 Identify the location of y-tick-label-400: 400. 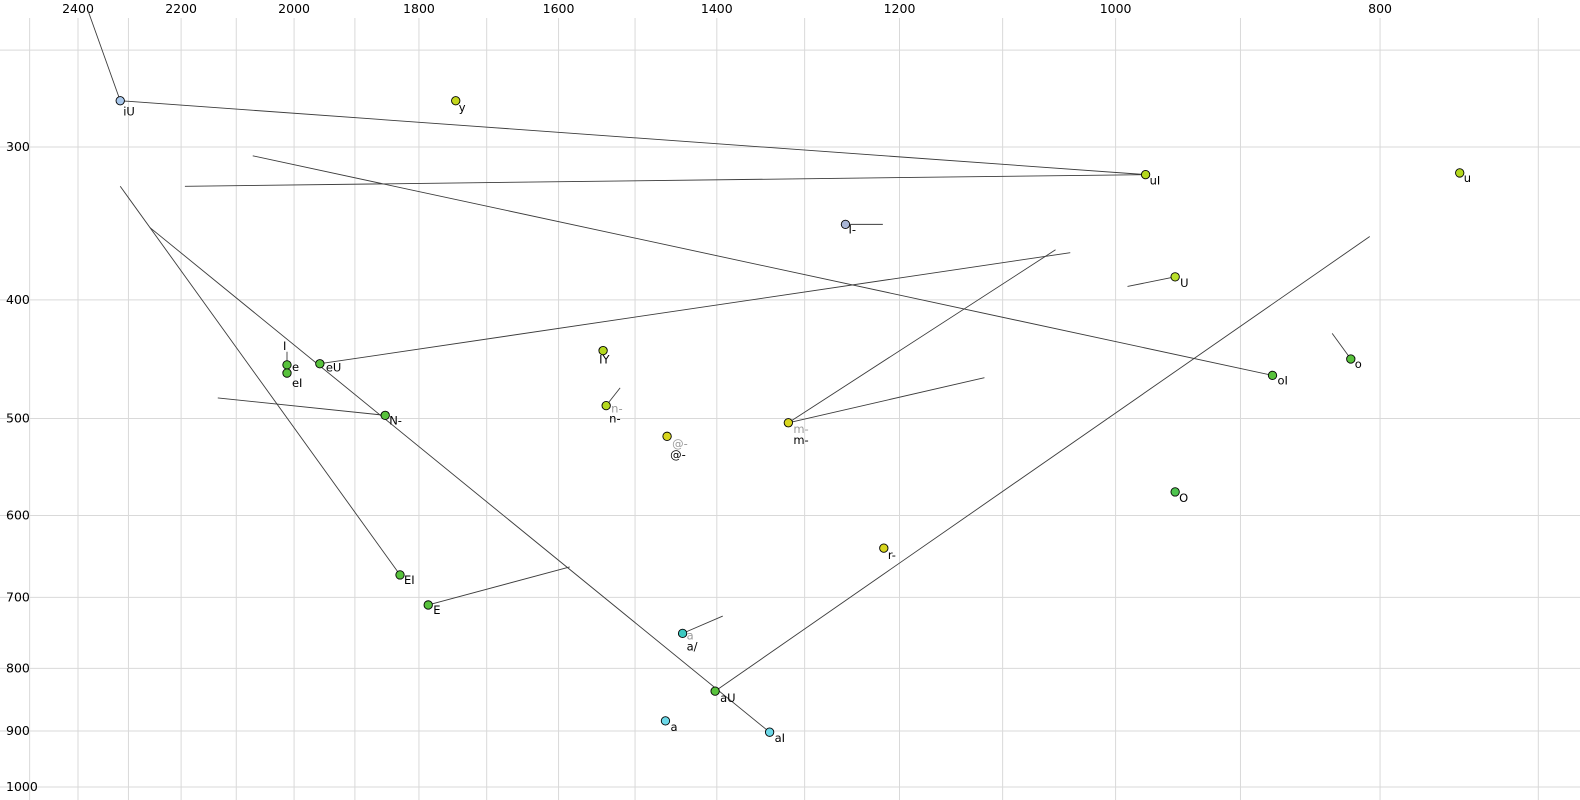
(18, 299).